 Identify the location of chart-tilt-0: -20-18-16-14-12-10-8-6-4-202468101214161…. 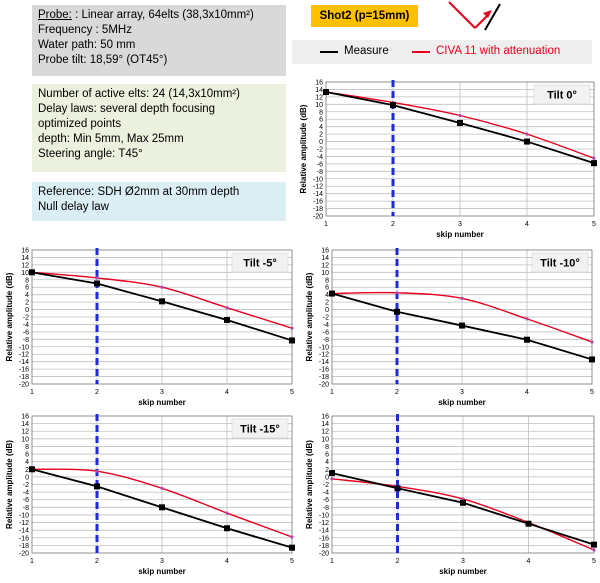
(448, 159).